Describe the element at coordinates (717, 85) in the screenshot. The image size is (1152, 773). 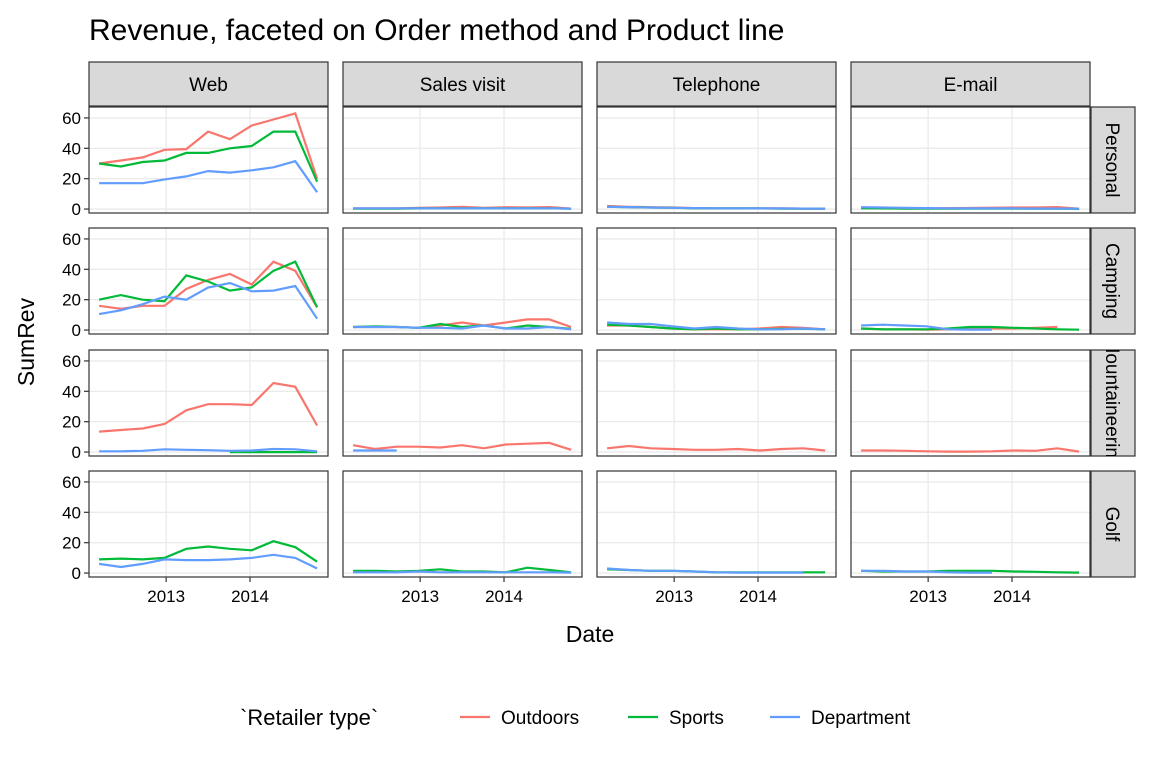
I see `strip-label: Telephone` at that location.